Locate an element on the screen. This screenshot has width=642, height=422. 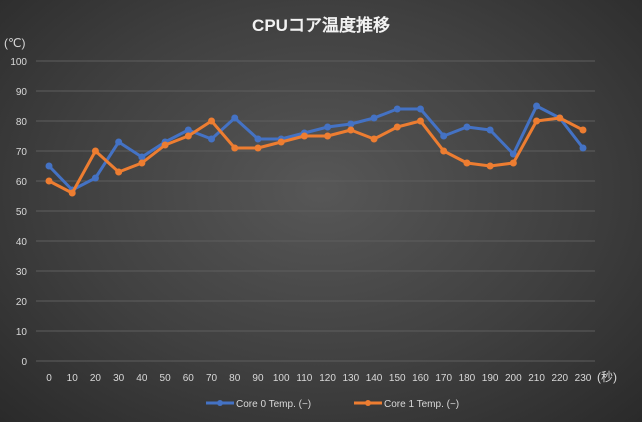
legend-label: Core 0 Temp. (−) is located at coordinates (273, 404).